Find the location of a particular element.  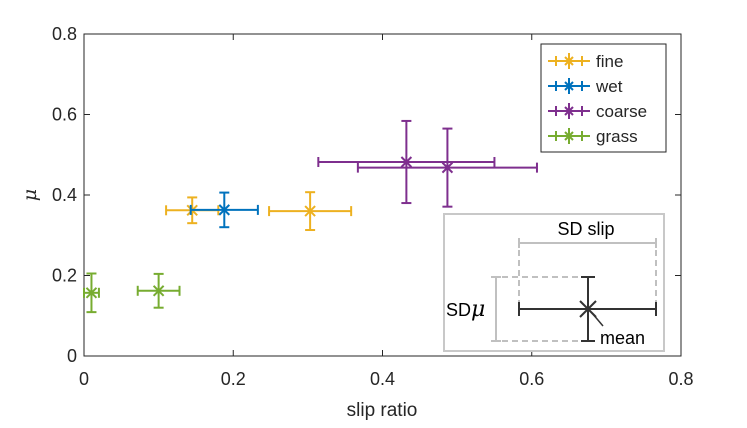

sd-mu-bracket is located at coordinates (538, 309).